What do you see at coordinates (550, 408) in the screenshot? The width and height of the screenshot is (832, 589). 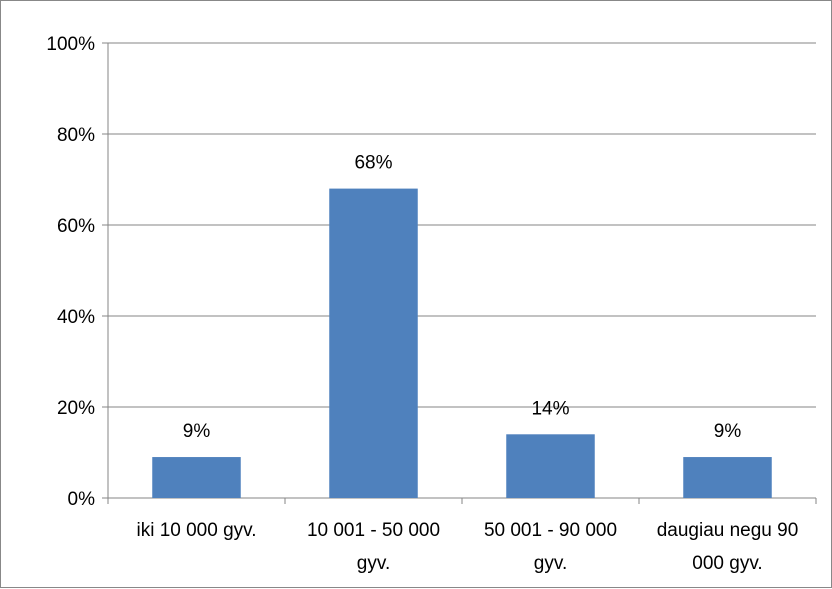 I see `data-label: 14%` at bounding box center [550, 408].